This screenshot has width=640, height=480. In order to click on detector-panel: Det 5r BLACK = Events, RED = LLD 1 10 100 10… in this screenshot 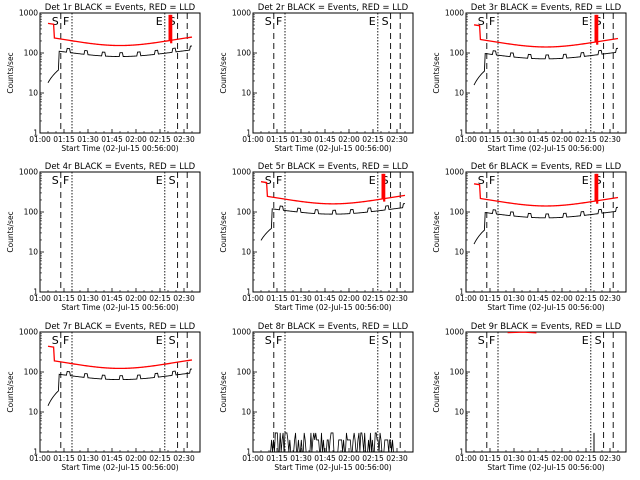, I will do `click(316, 237)`.